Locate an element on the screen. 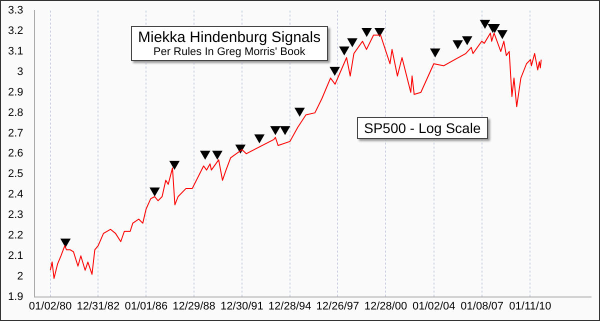 The width and height of the screenshot is (600, 321). y-tick-label: 2.9 is located at coordinates (16, 92).